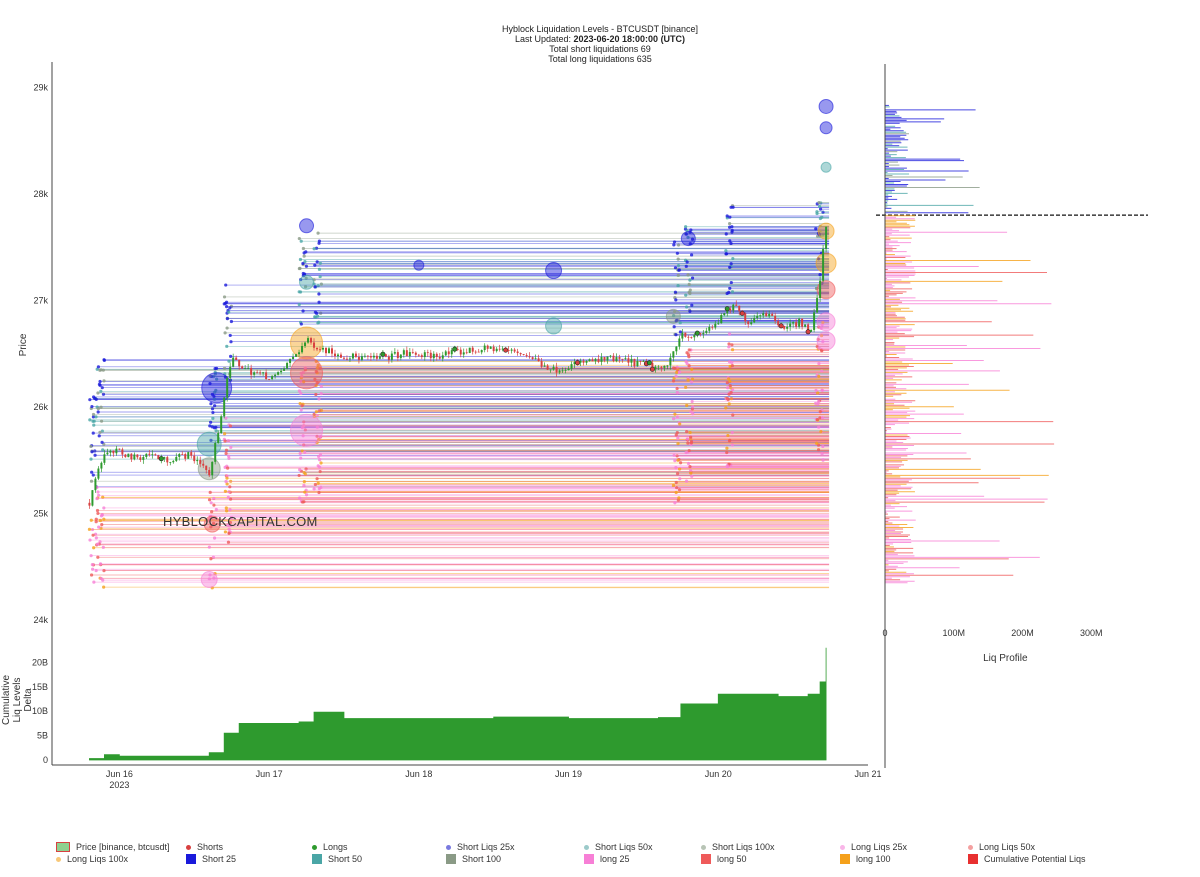 This screenshot has width=1200, height=877. Describe the element at coordinates (23, 344) in the screenshot. I see `price-axis-title: Price` at that location.